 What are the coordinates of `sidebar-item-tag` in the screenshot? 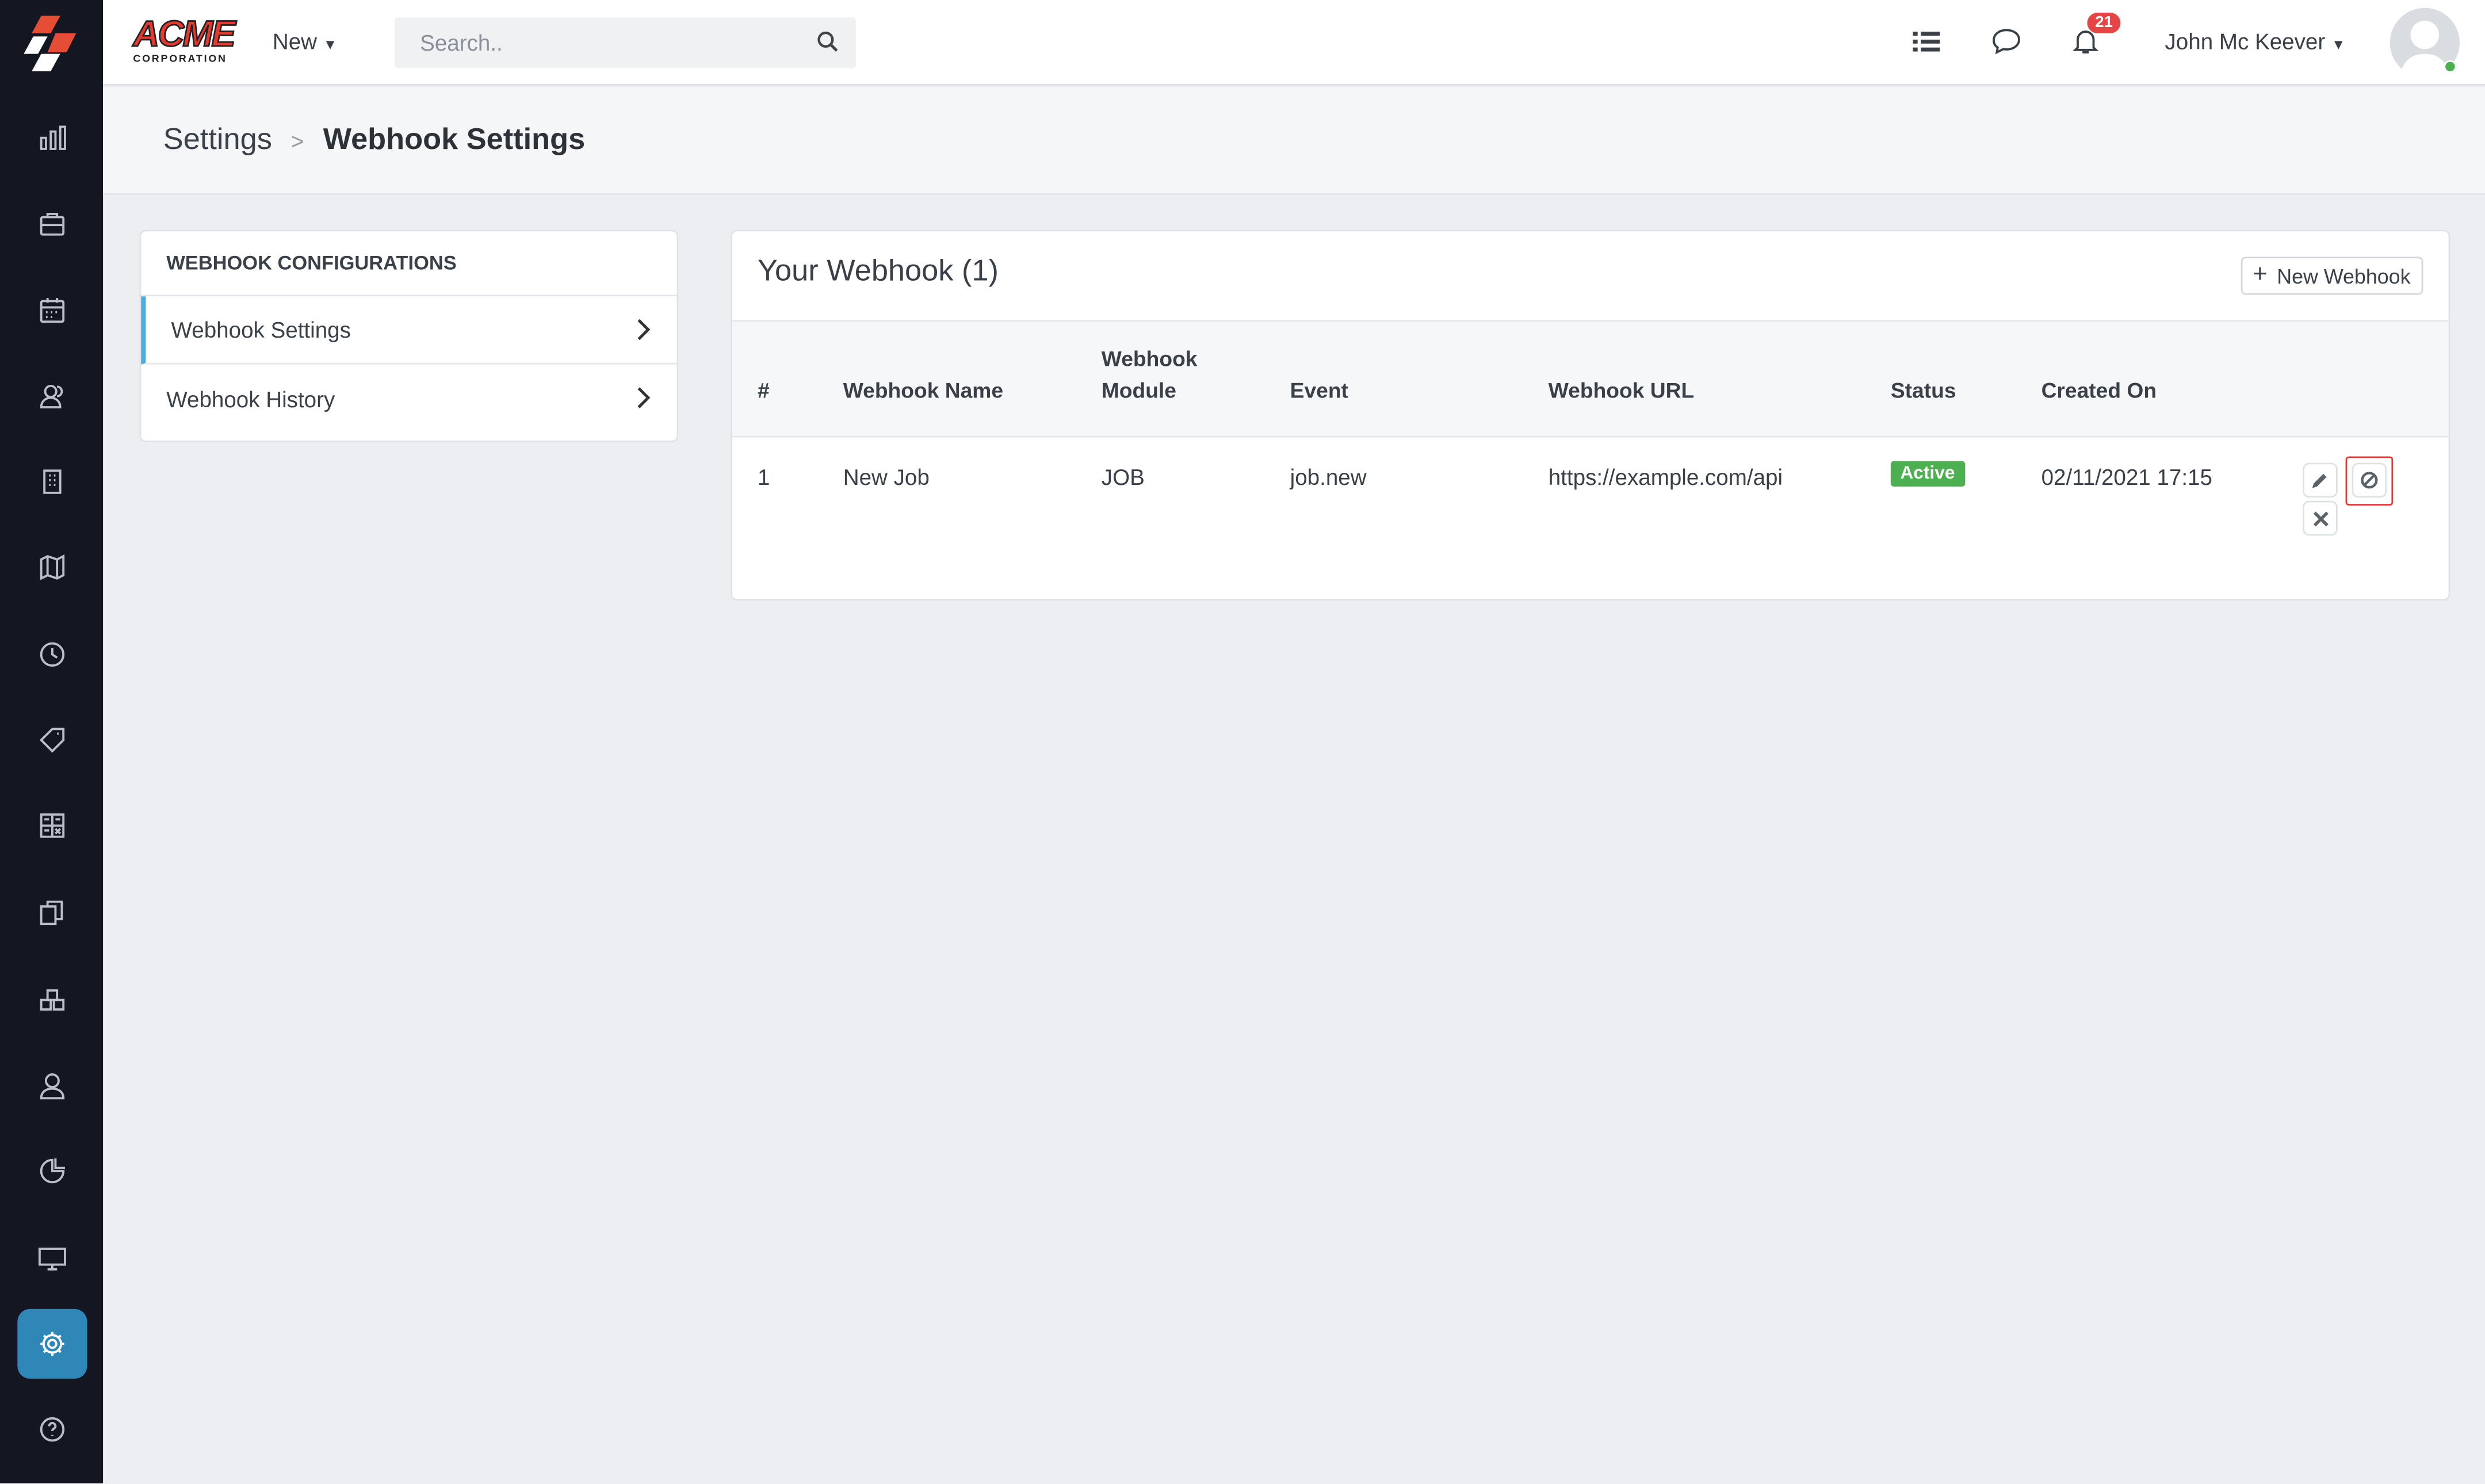 It's located at (52, 740).